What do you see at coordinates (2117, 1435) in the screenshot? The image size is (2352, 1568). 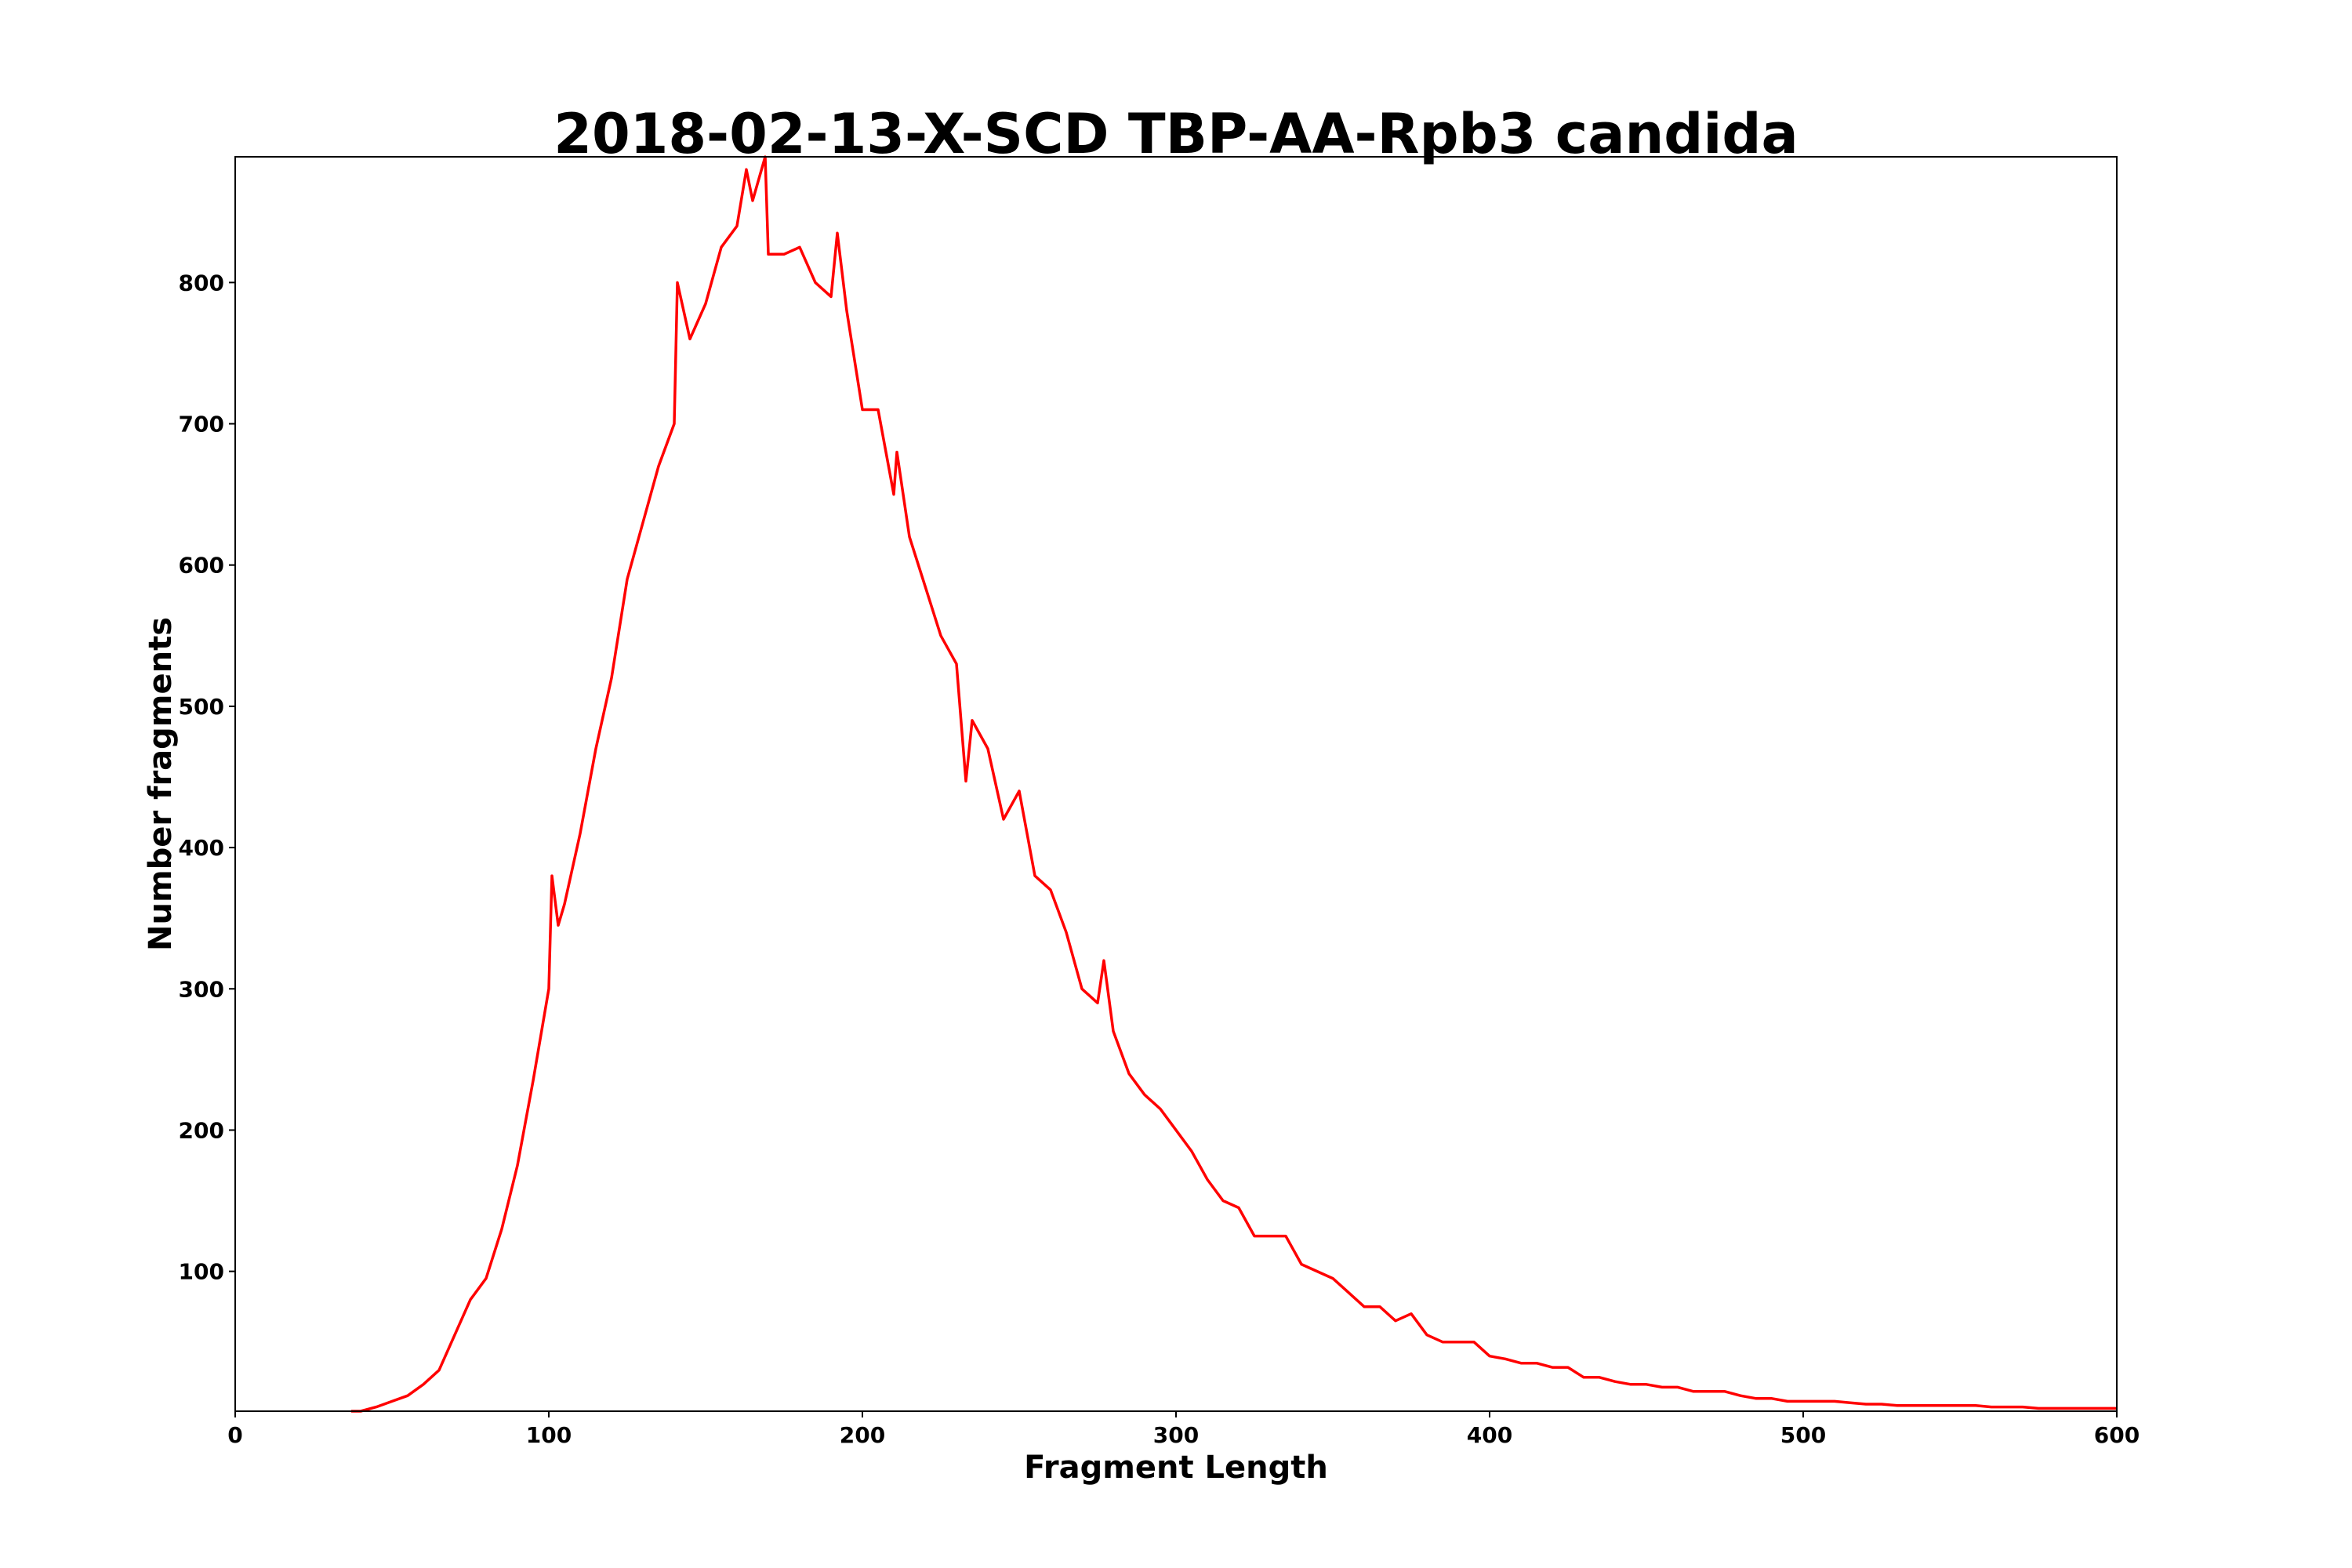 I see `x-tick-label: 600` at bounding box center [2117, 1435].